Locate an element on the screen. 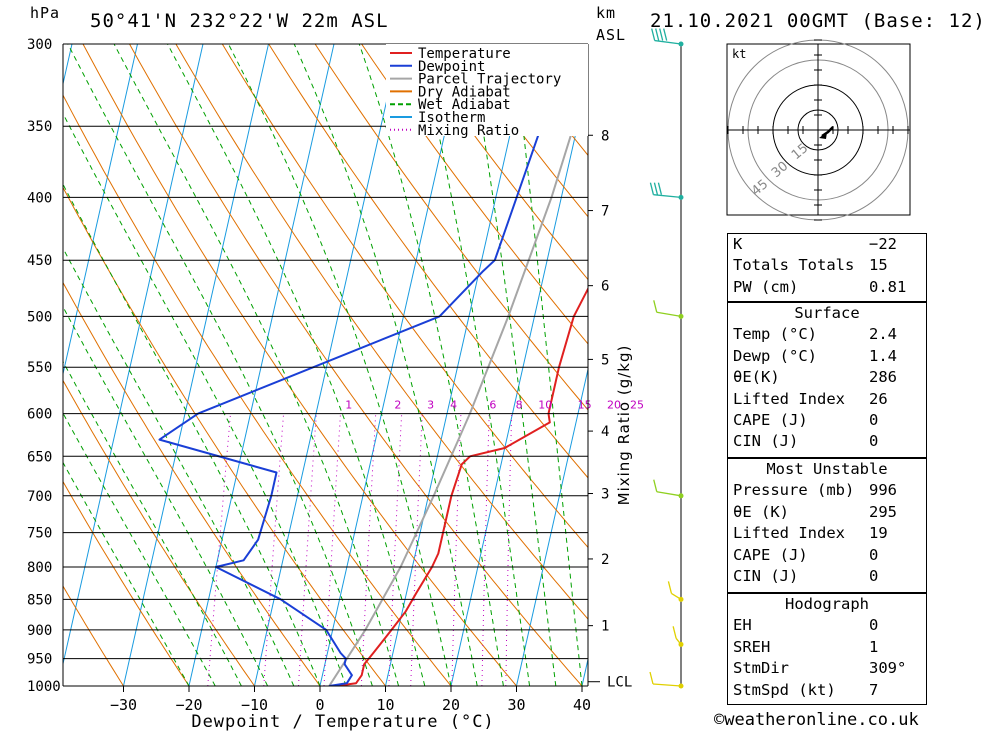 Image resolution: width=1000 pixels, height=733 pixels. hodograph-table-title: Hodograph is located at coordinates (827, 604).